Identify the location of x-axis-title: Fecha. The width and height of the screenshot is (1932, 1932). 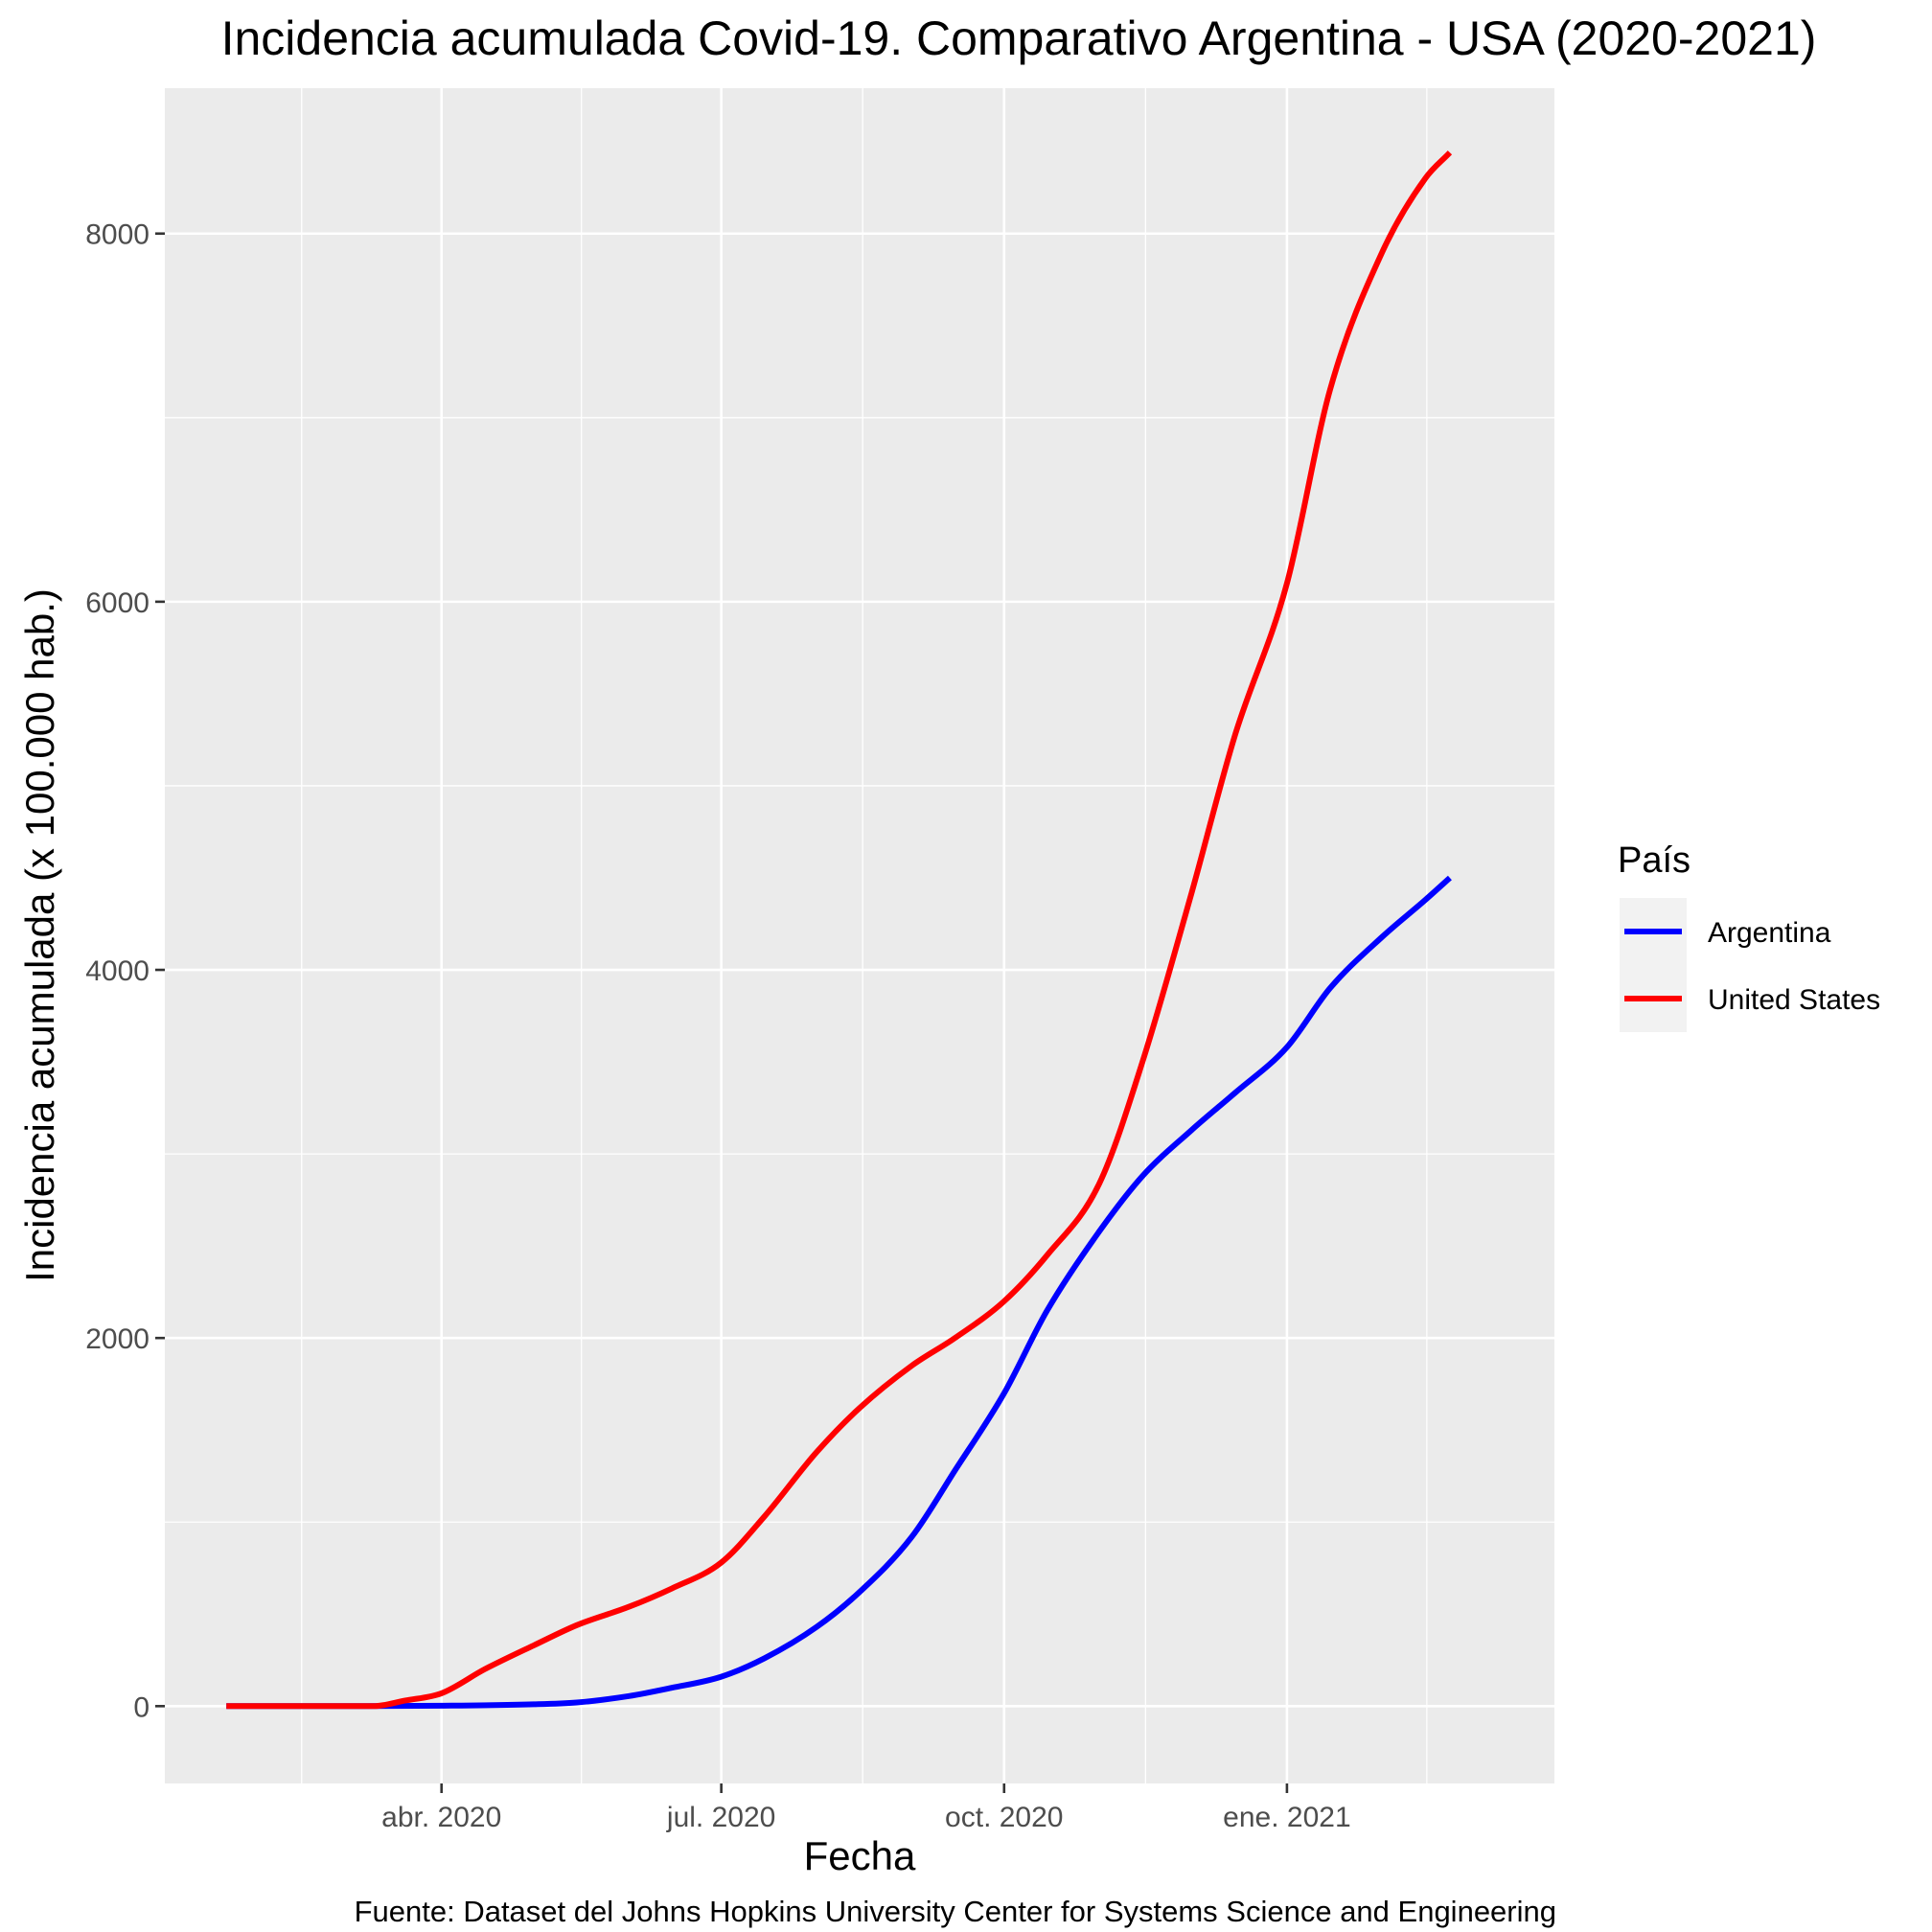
(860, 1855).